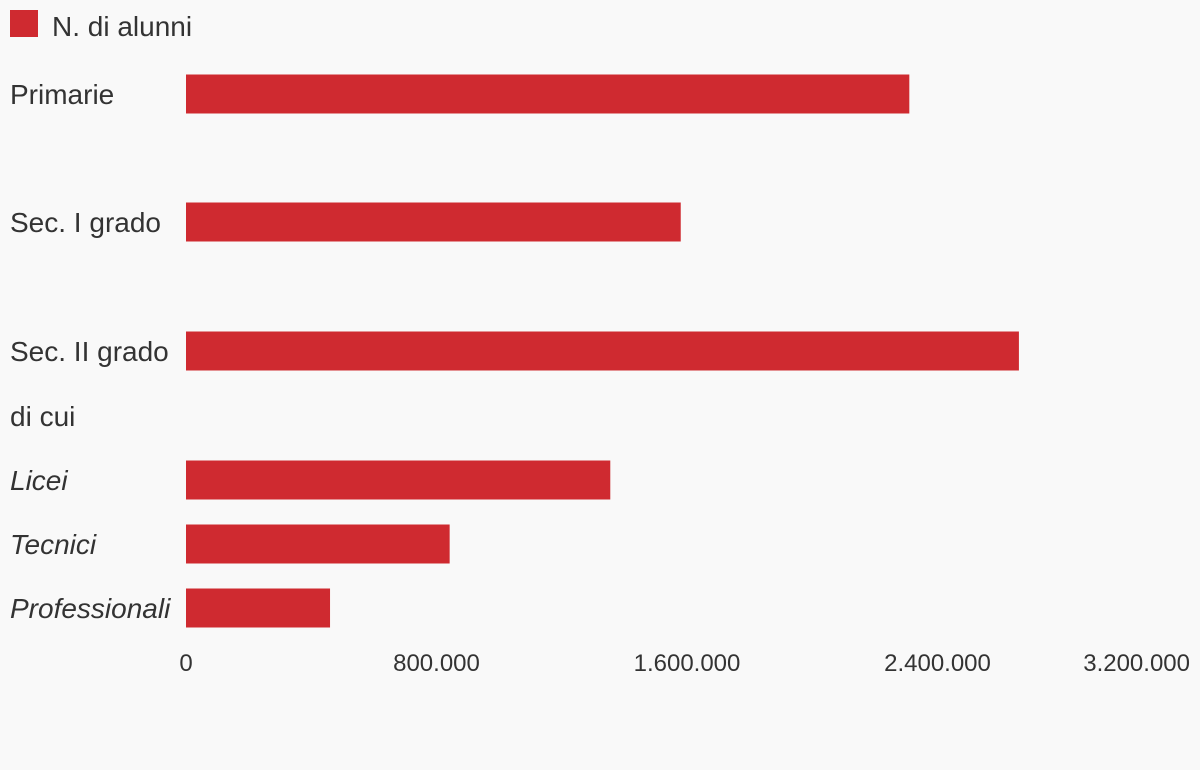  Describe the element at coordinates (398, 480) in the screenshot. I see `bar-licei` at that location.